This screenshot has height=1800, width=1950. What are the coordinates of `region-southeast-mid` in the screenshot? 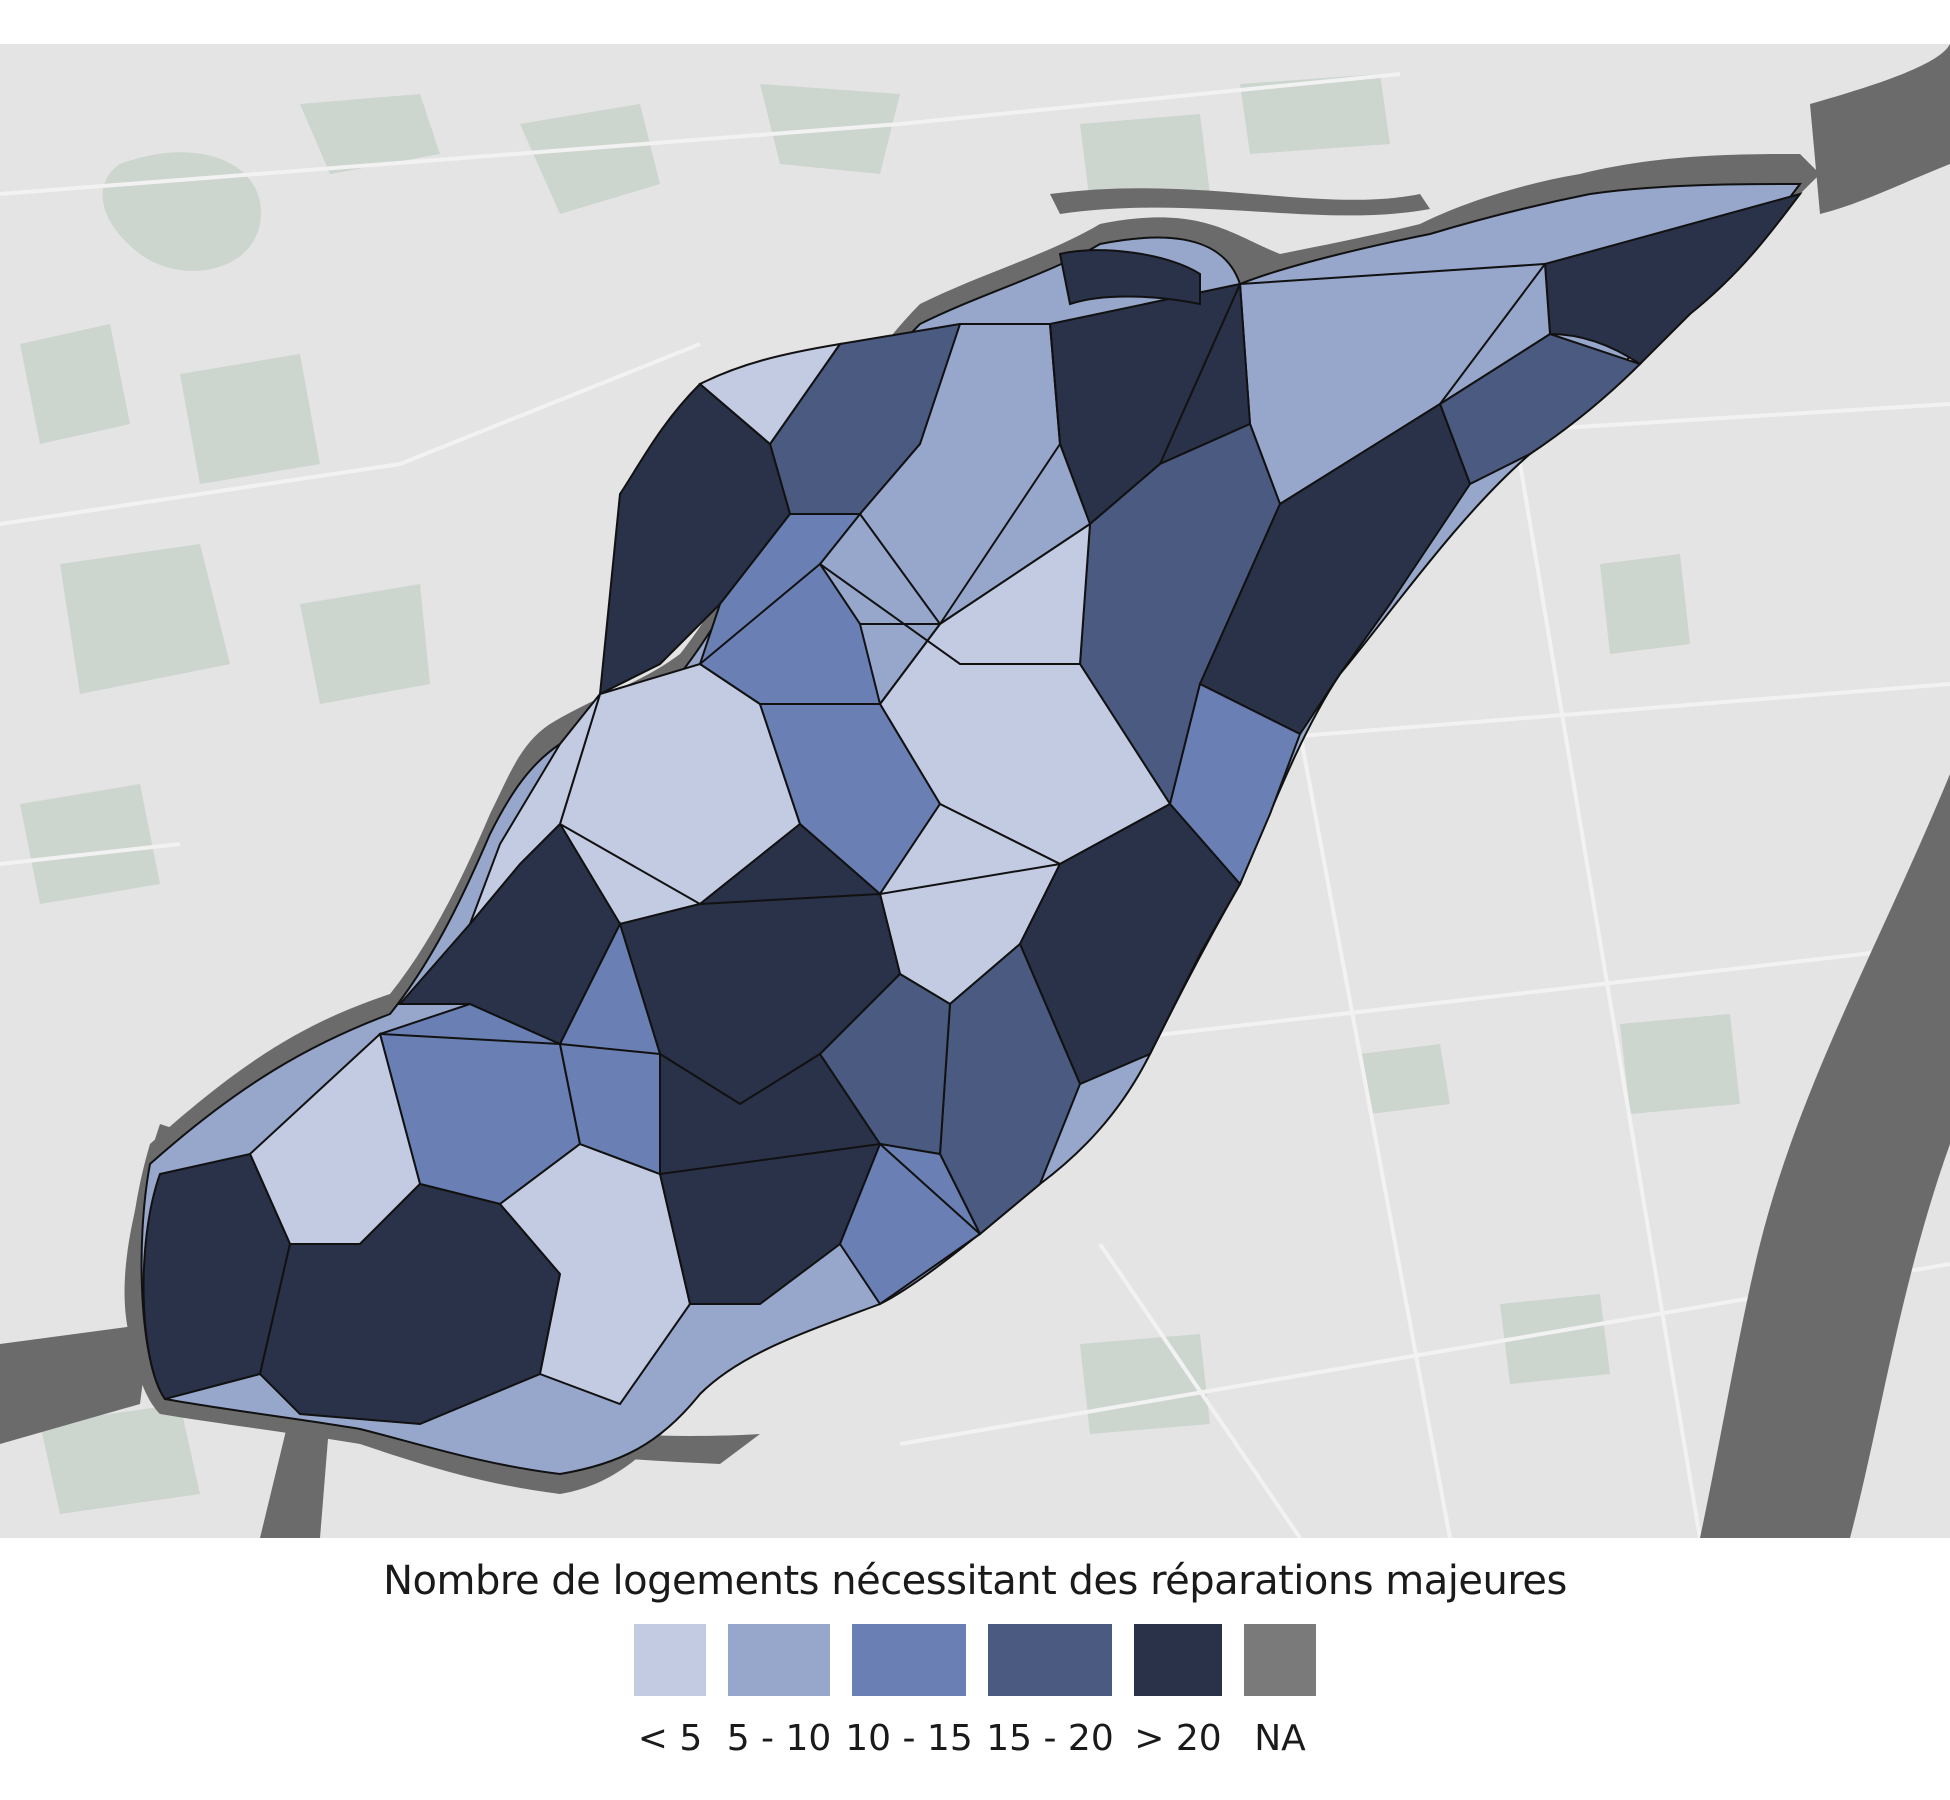 It's located at (910, 1224).